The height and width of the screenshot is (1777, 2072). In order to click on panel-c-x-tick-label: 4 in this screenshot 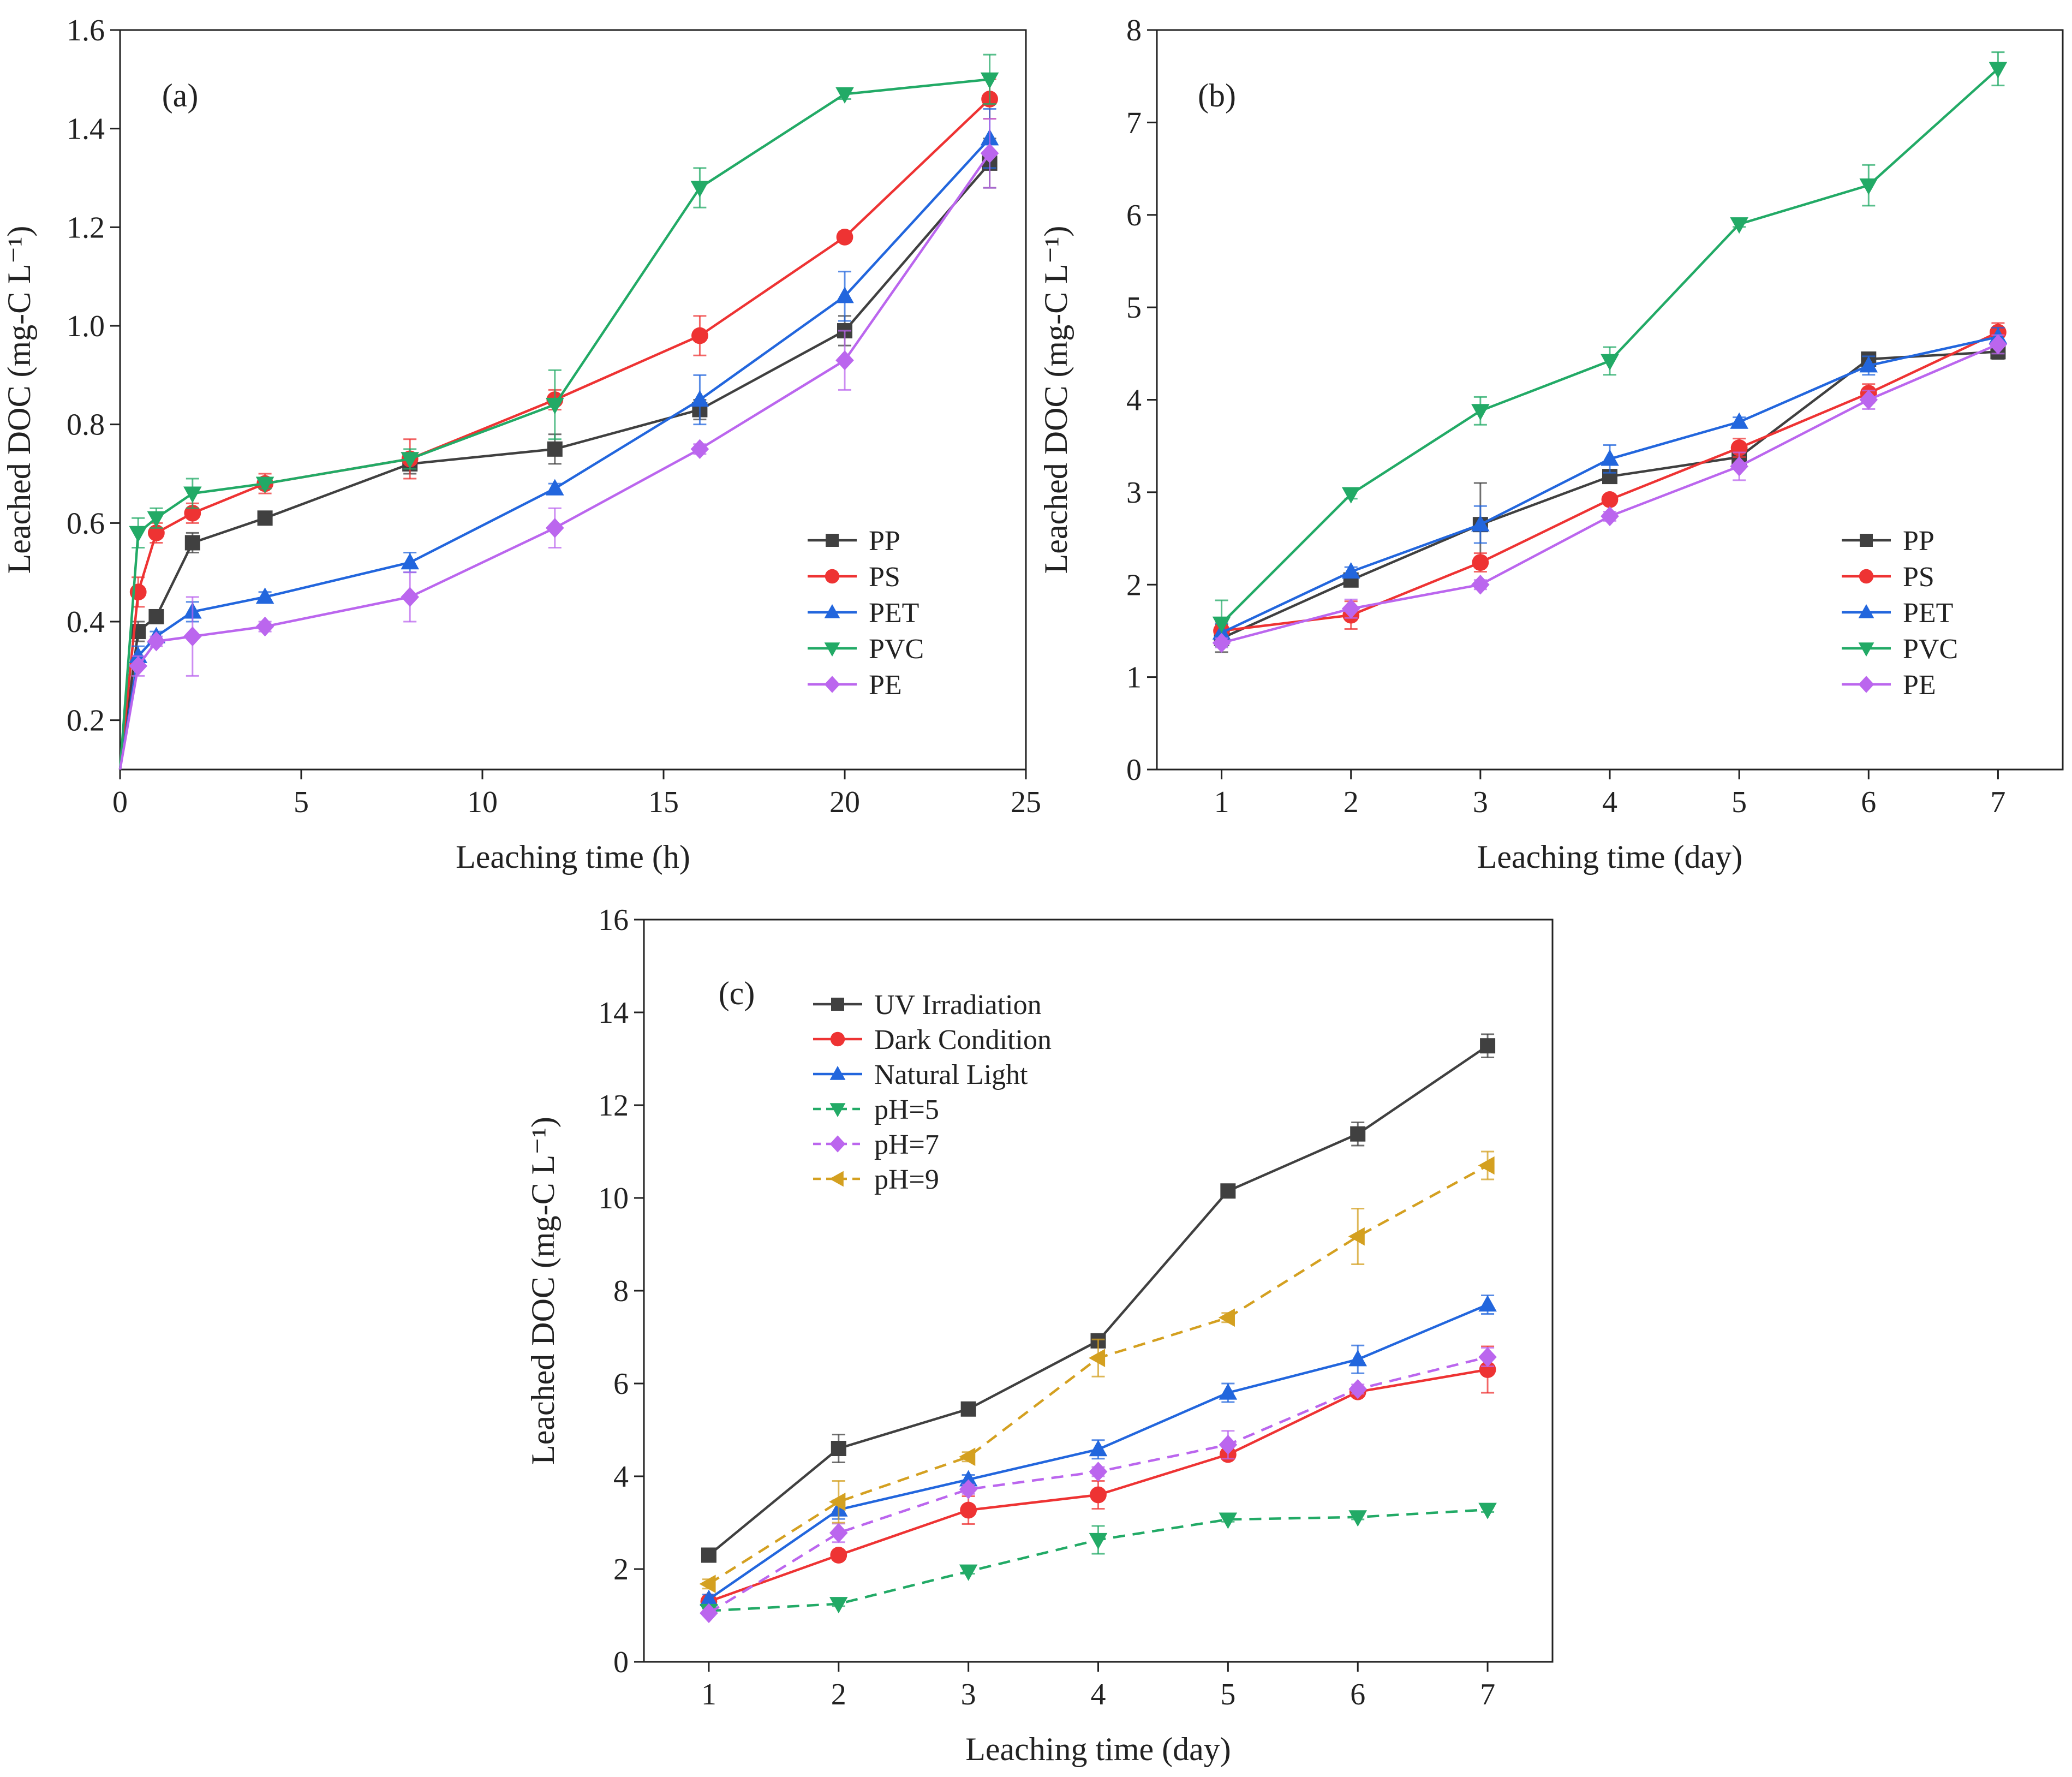, I will do `click(1099, 1695)`.